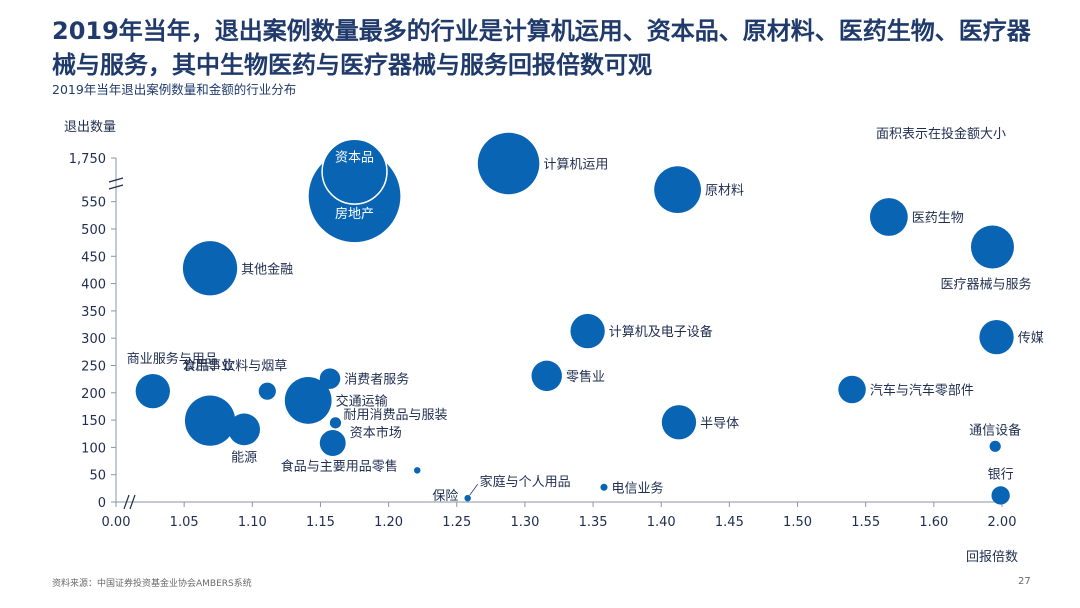 The image size is (1080, 608). What do you see at coordinates (388, 522) in the screenshot?
I see `x-tick-label: 1.20` at bounding box center [388, 522].